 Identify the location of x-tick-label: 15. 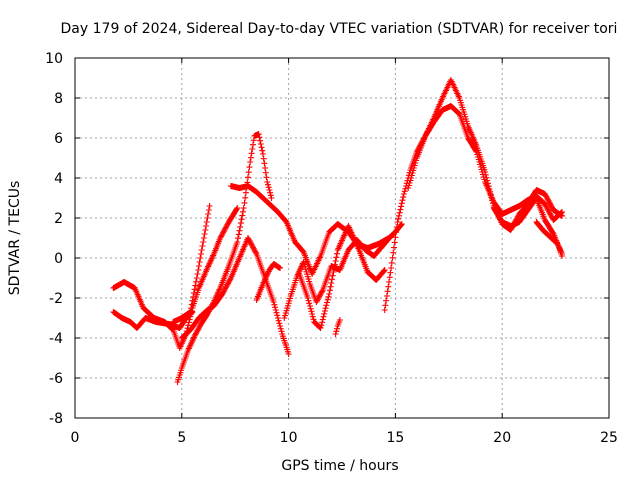
(395, 438).